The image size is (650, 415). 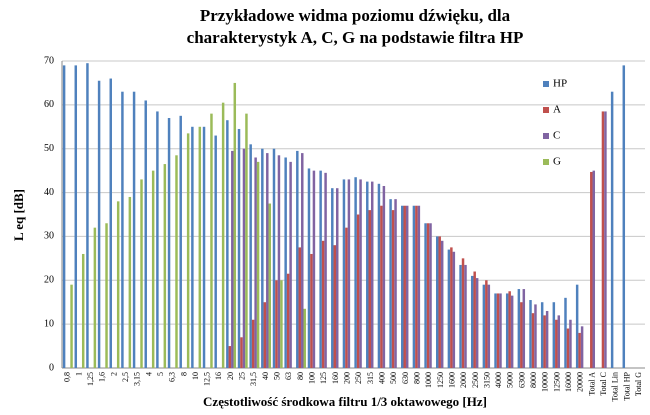 What do you see at coordinates (183, 374) in the screenshot?
I see `x-tick-label: 8` at bounding box center [183, 374].